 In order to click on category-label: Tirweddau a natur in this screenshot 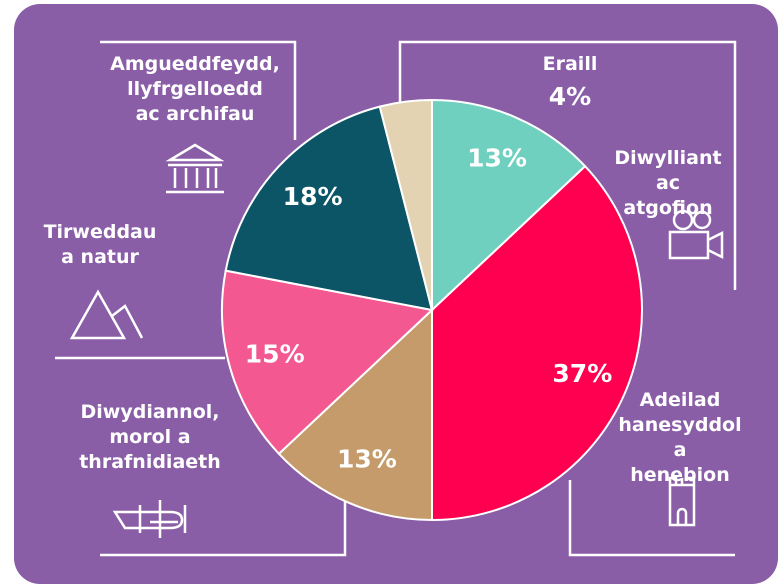, I will do `click(100, 244)`.